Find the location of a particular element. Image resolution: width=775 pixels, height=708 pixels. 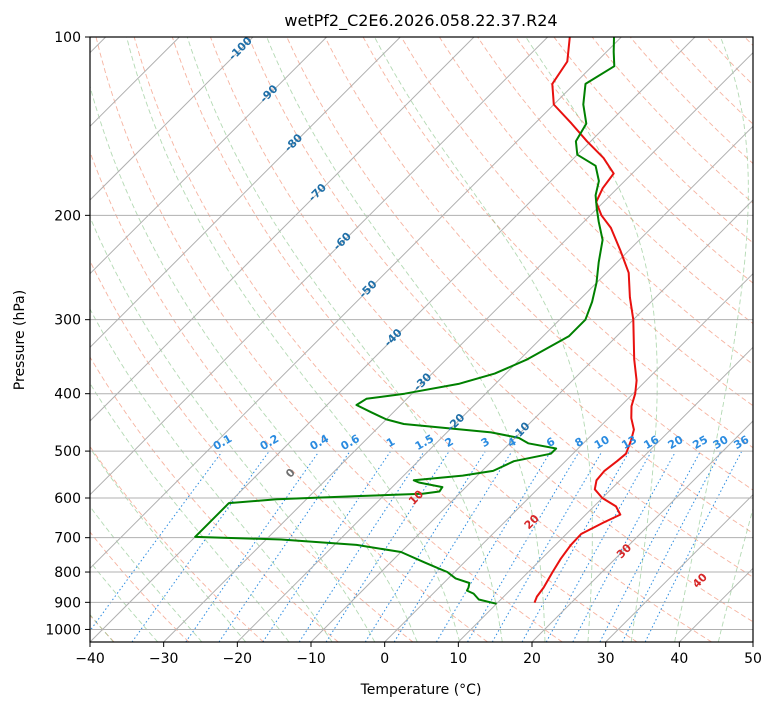

mixing-ratio-label: 1 is located at coordinates (390, 442).